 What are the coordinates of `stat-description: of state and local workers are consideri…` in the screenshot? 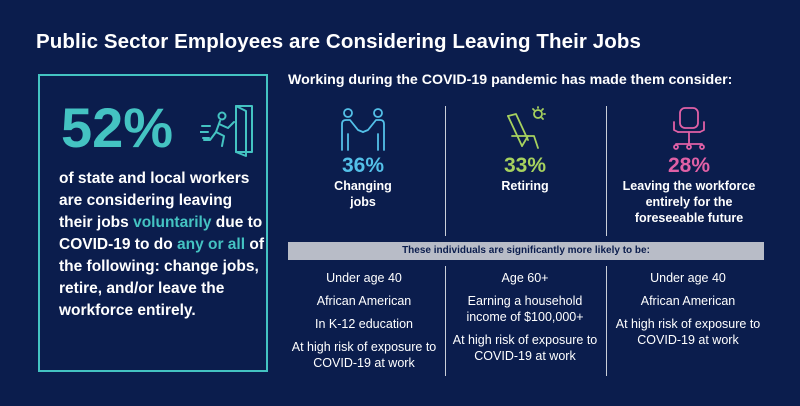 It's located at (161, 244).